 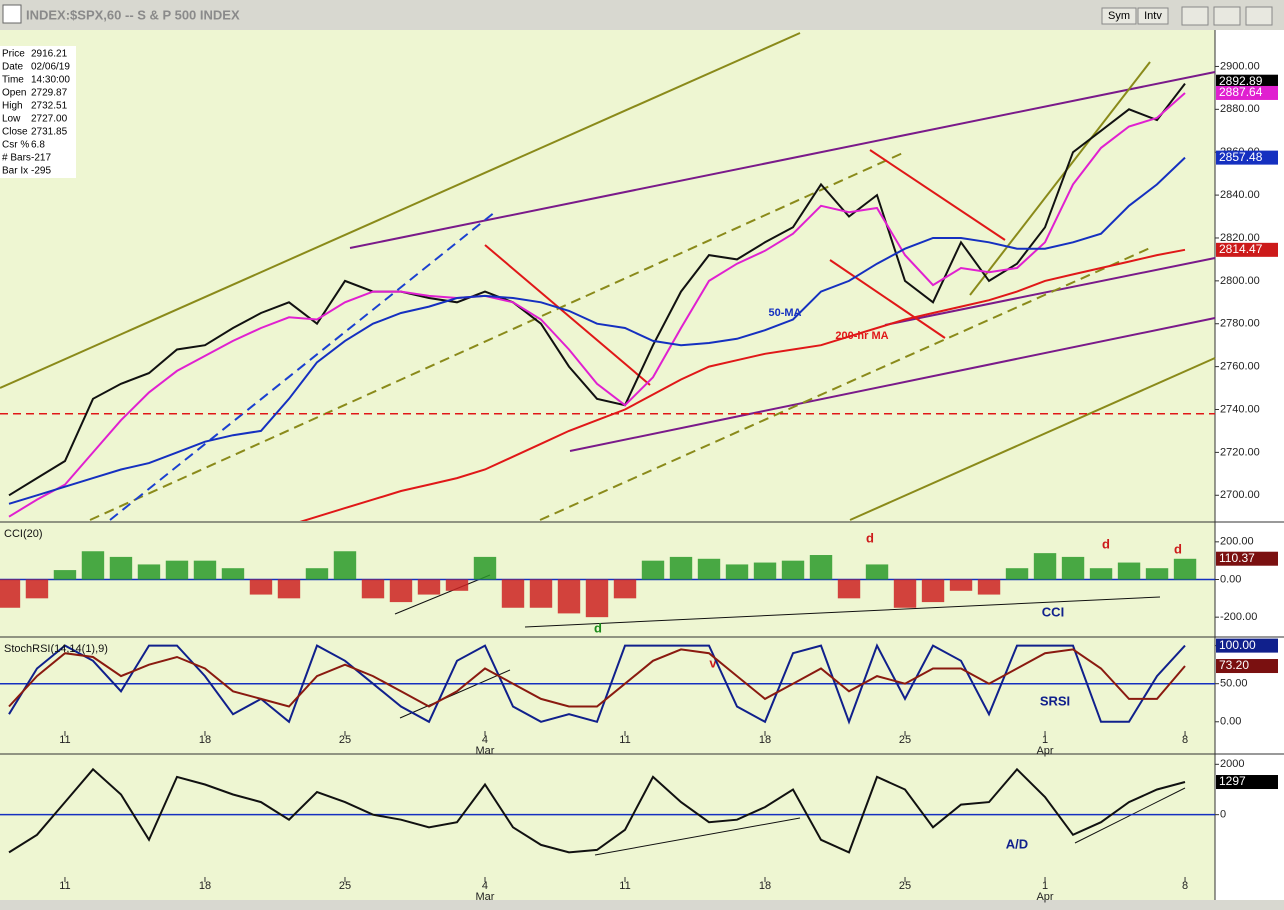 I want to click on info-value: -217, so click(x=41, y=158).